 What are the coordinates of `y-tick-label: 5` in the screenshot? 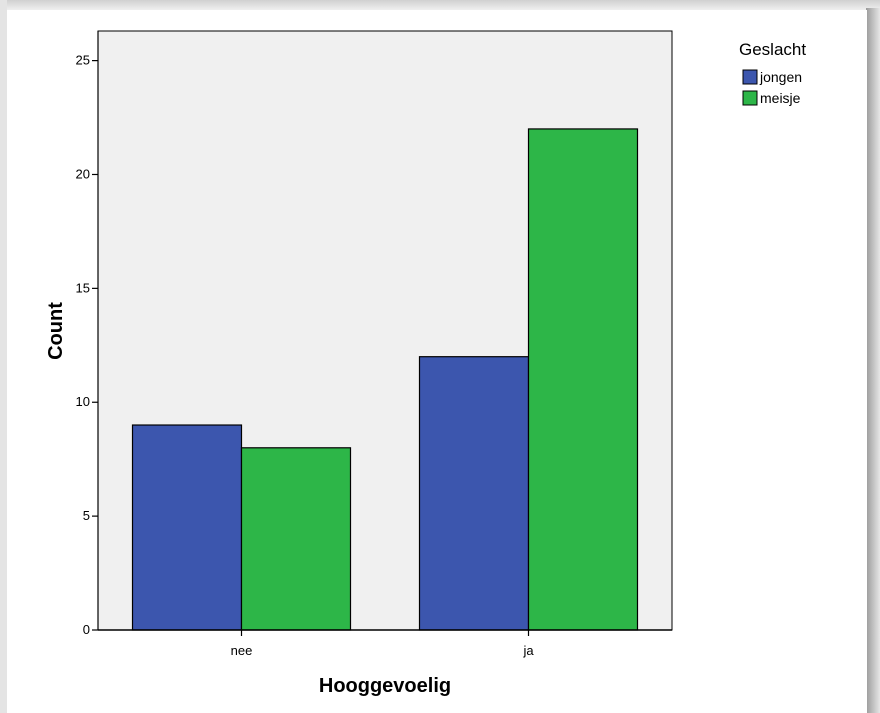 It's located at (86, 515).